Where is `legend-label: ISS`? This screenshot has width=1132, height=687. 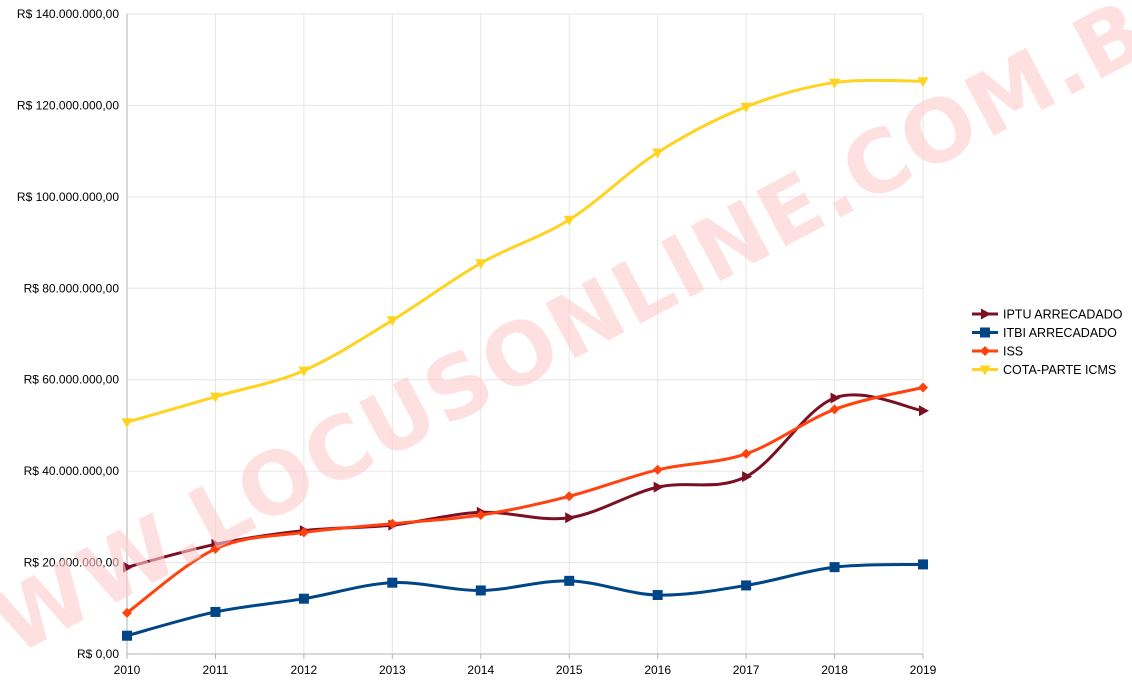 legend-label: ISS is located at coordinates (1013, 352).